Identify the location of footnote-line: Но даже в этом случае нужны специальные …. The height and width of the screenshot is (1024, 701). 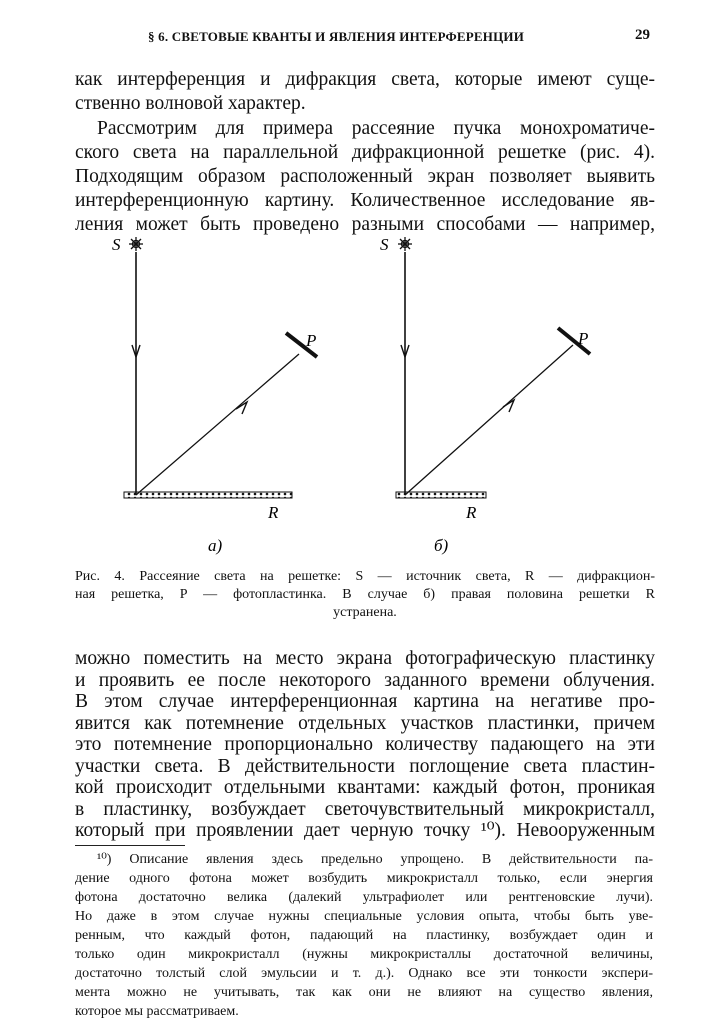
(364, 916).